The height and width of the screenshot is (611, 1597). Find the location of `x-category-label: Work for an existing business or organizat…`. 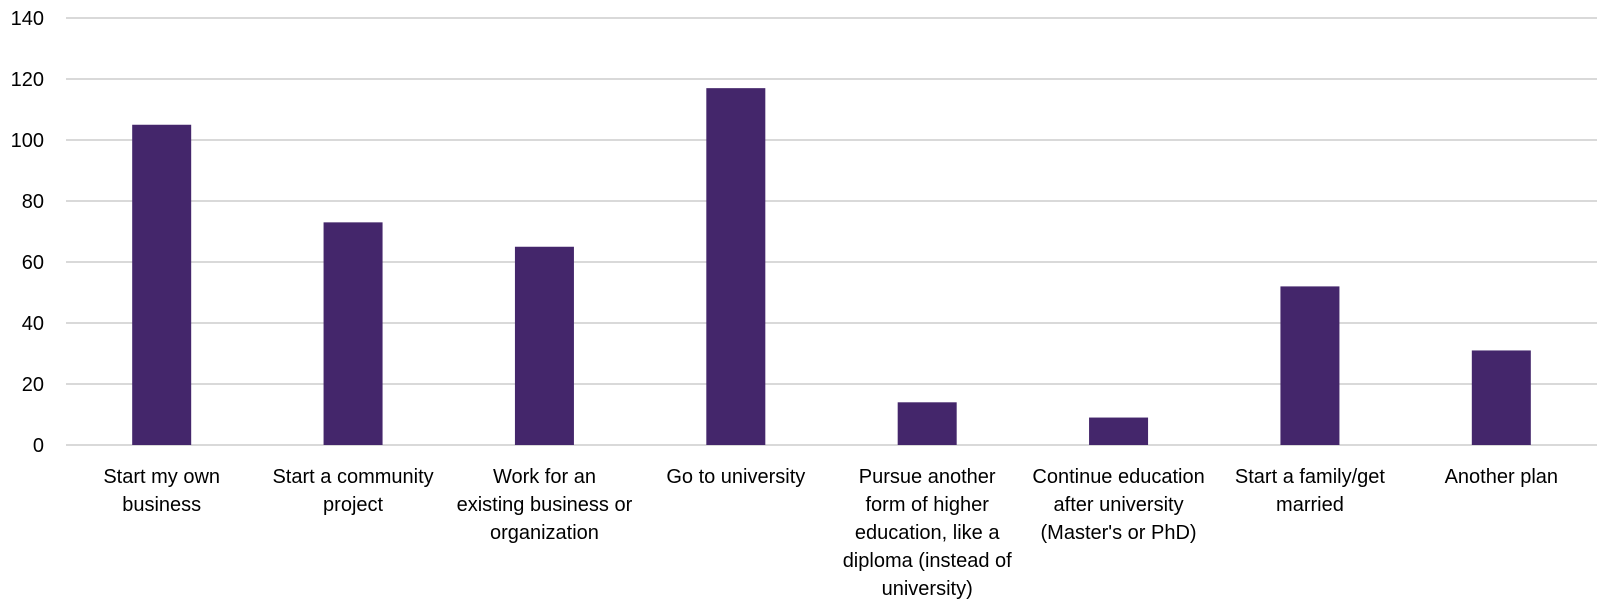

x-category-label: Work for an existing business or organizat… is located at coordinates (545, 505).